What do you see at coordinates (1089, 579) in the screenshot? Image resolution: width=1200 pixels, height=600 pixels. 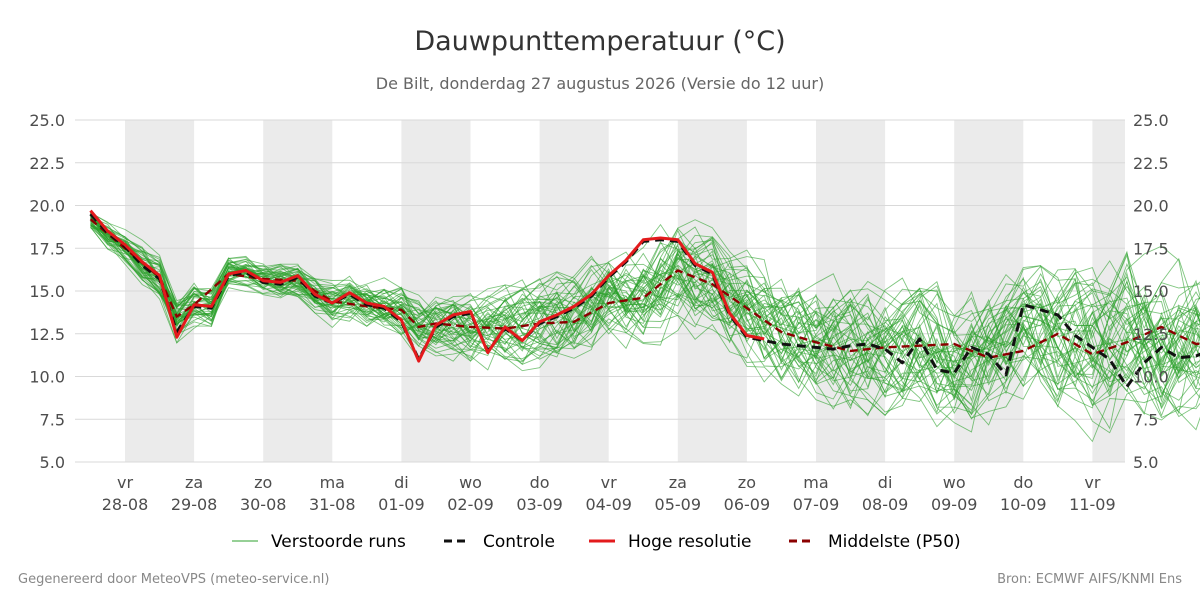 I see `footer-source: Bron: ECMWF AIFS/KNMI Ens` at bounding box center [1089, 579].